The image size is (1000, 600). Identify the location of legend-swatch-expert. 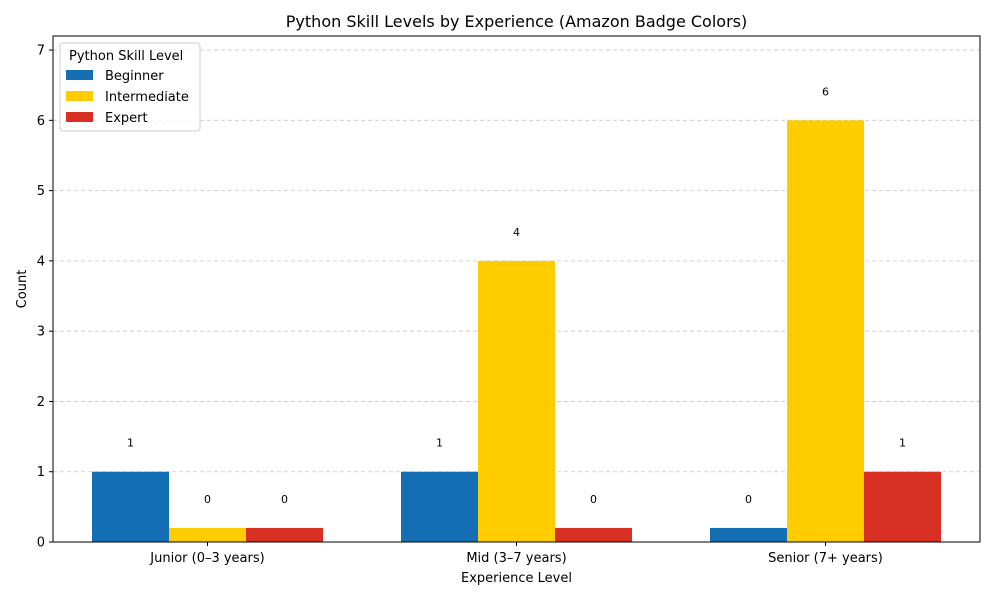
(79, 117).